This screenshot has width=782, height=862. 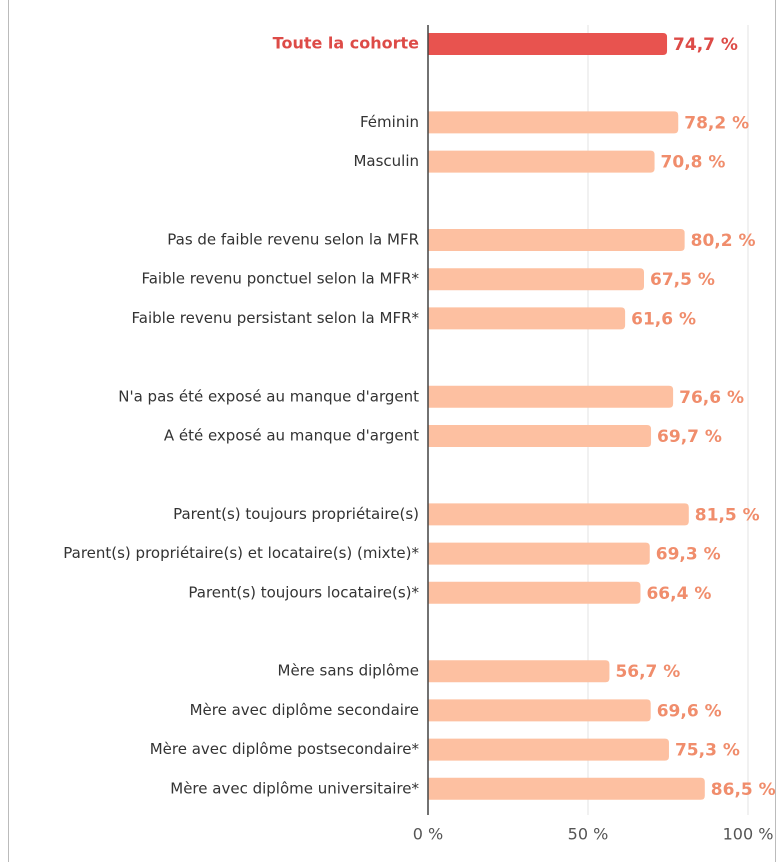 What do you see at coordinates (689, 711) in the screenshot?
I see `value-label: 69,6 %` at bounding box center [689, 711].